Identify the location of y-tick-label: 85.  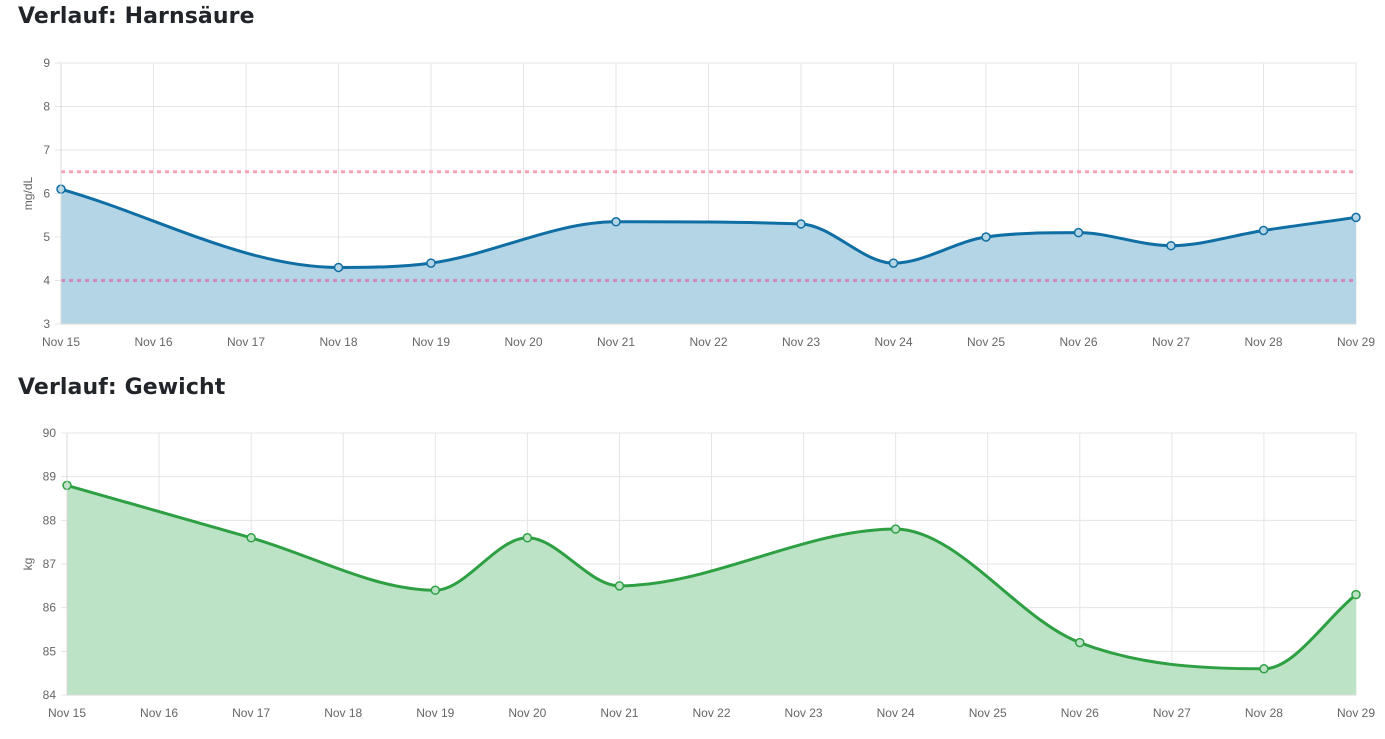
(50, 651).